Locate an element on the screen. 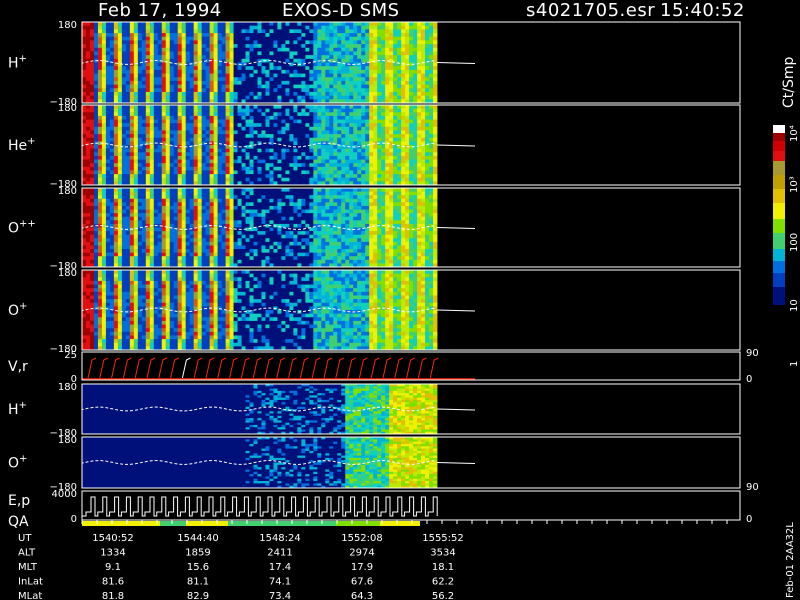 This screenshot has height=600, width=800. ephemeris-value: 67.6 is located at coordinates (362, 582).